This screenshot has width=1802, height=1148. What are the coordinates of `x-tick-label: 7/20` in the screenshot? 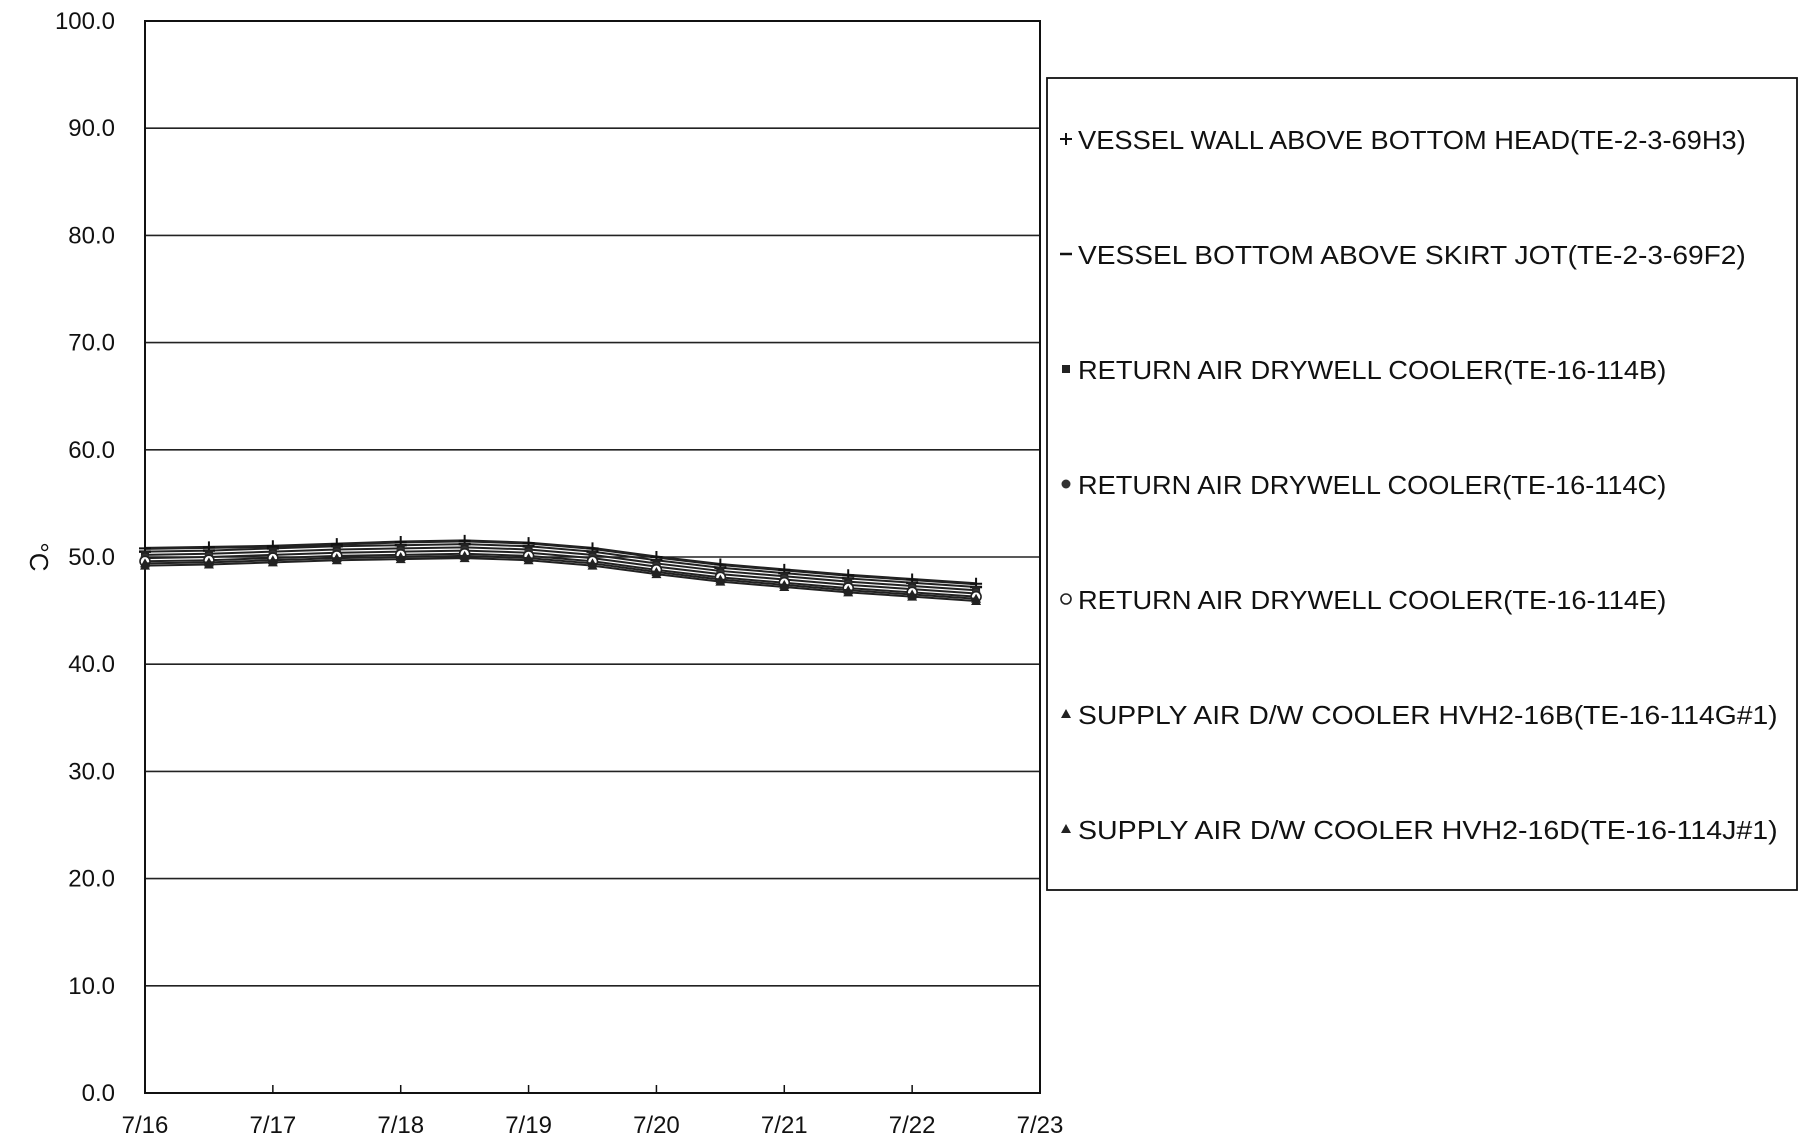 It's located at (656, 1125).